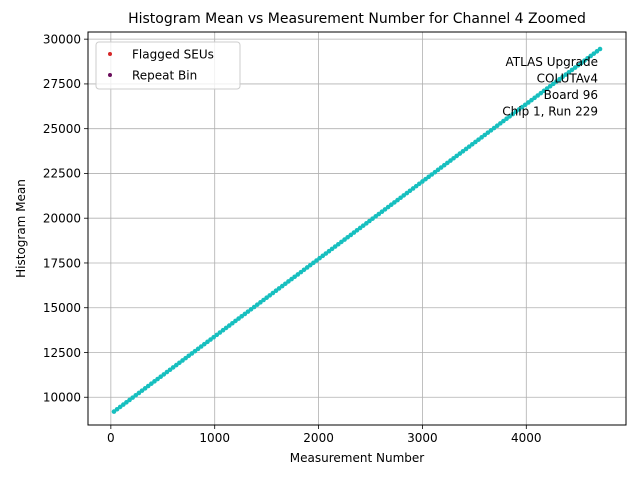 This screenshot has height=484, width=640. I want to click on legend-box, so click(168, 65).